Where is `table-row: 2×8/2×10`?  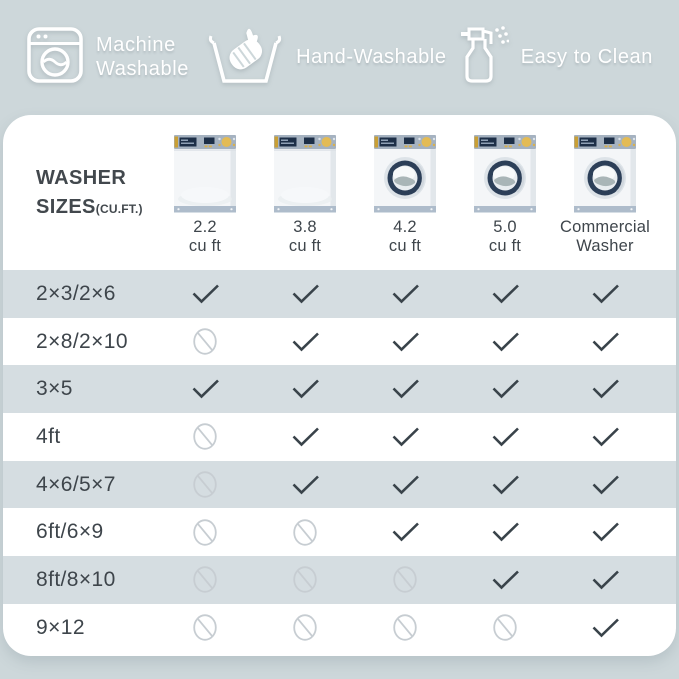 table-row: 2×8/2×10 is located at coordinates (339, 342).